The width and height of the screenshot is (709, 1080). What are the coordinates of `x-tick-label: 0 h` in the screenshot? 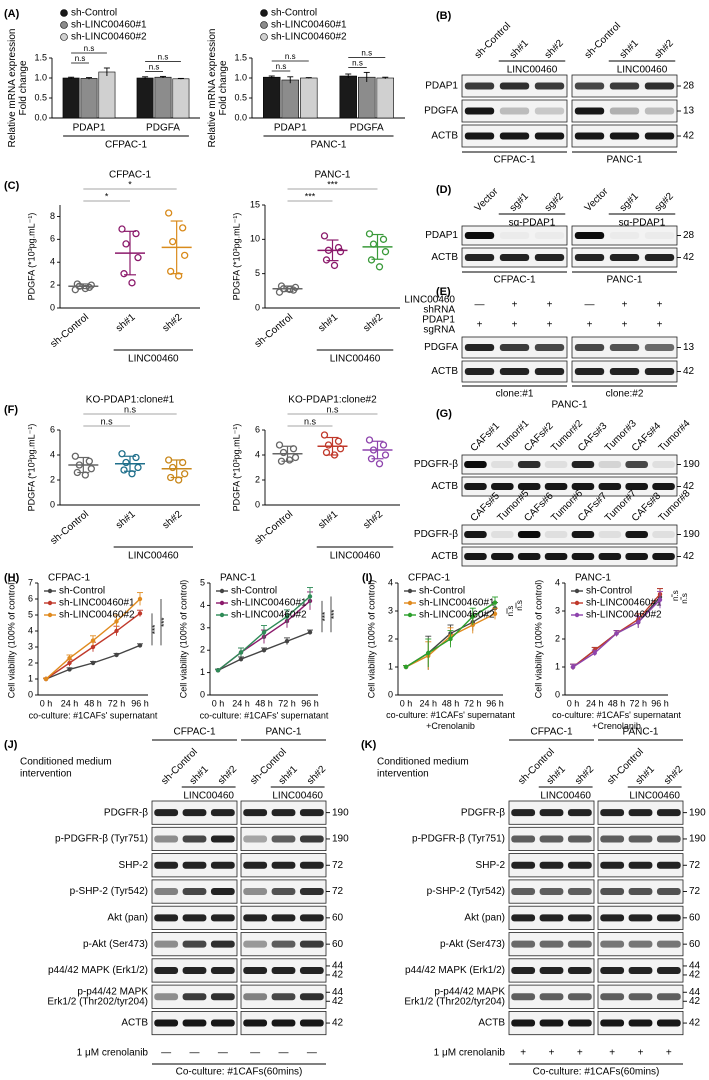 It's located at (406, 703).